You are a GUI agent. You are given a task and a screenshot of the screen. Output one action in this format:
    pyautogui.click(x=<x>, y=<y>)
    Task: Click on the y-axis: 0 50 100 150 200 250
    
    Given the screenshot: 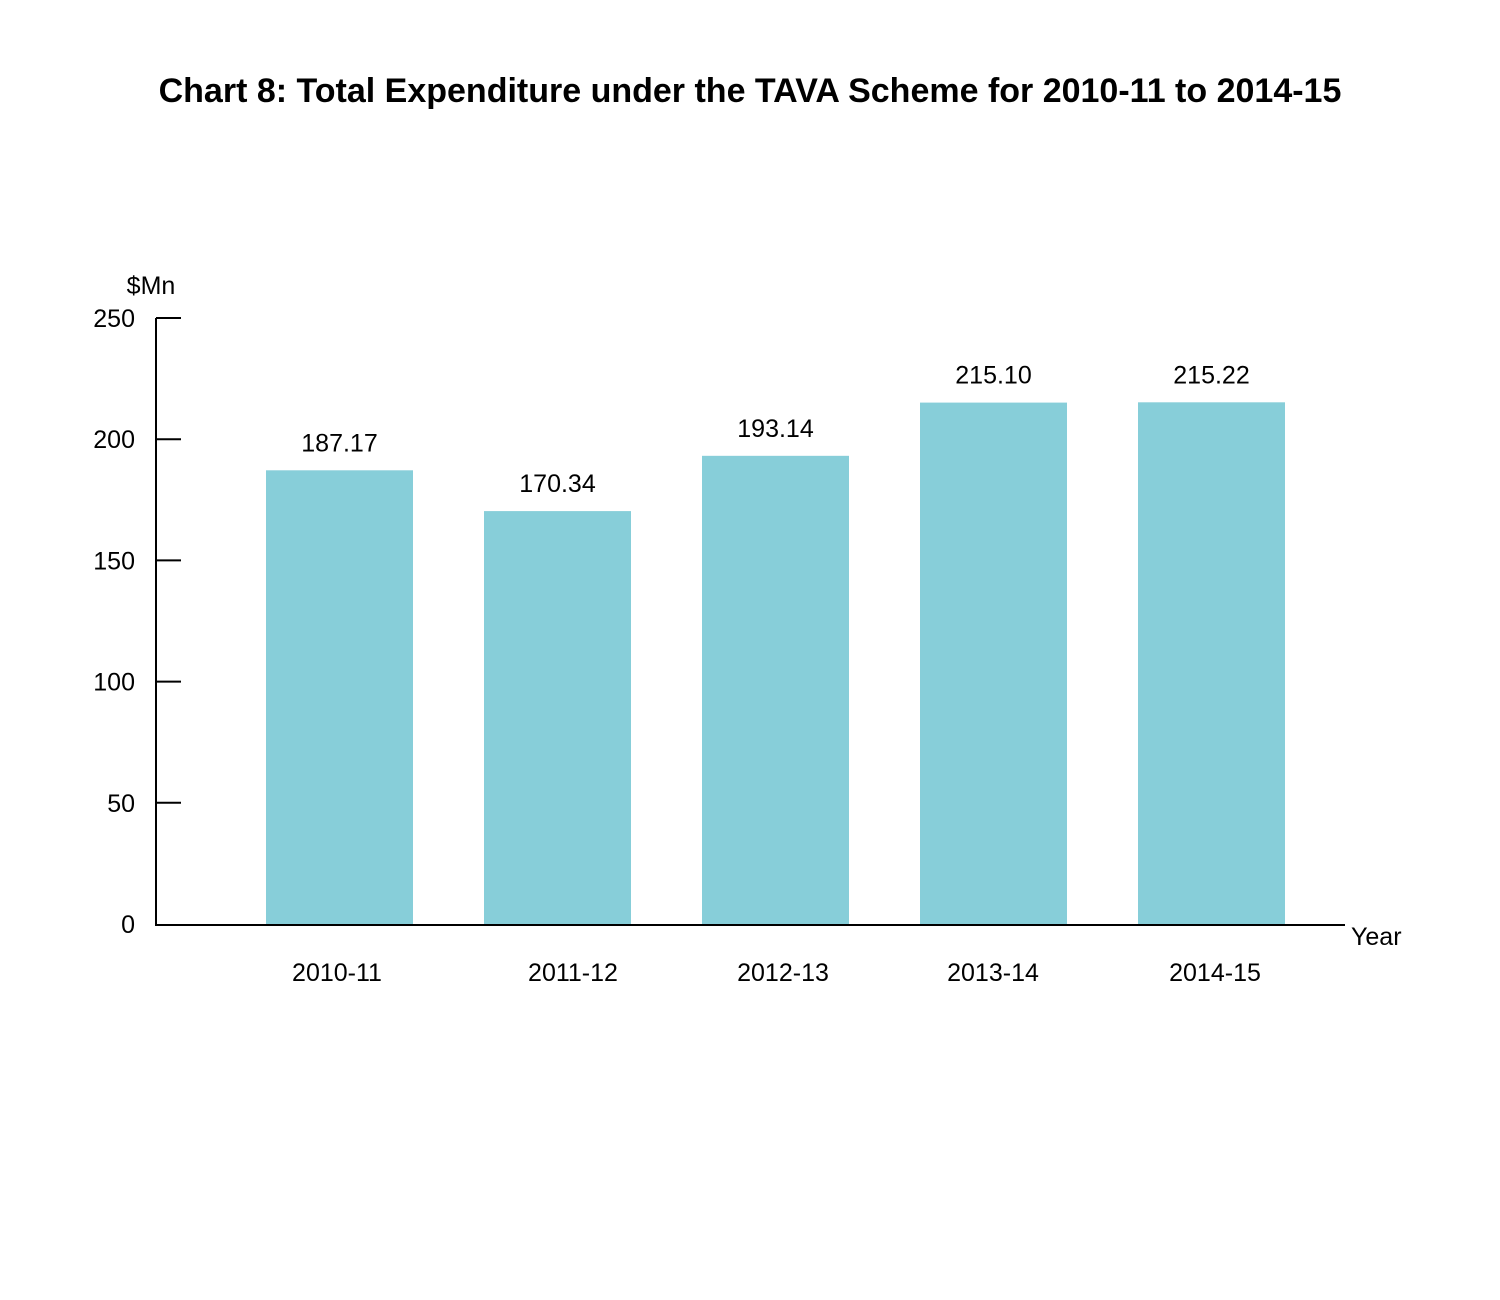 What is the action you would take?
    pyautogui.click(x=137, y=622)
    